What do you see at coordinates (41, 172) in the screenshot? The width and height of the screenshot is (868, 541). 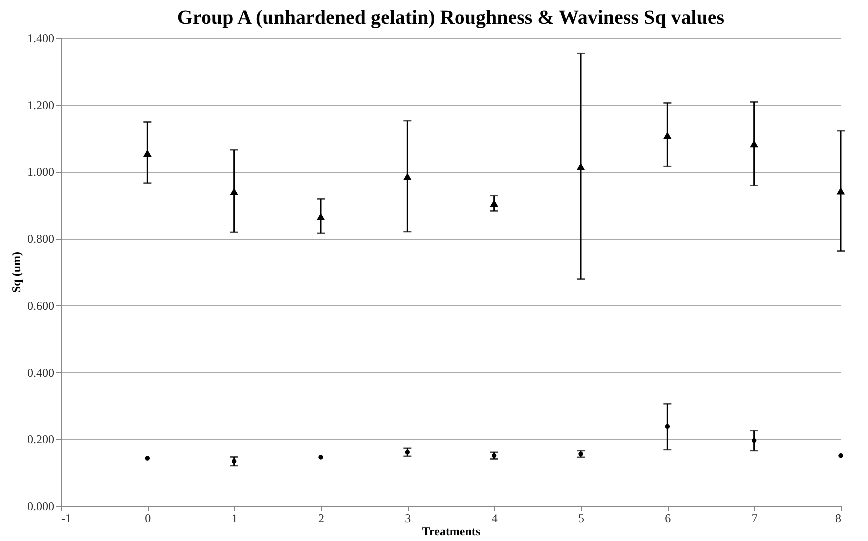 I see `y-tick-label: 1.000` at bounding box center [41, 172].